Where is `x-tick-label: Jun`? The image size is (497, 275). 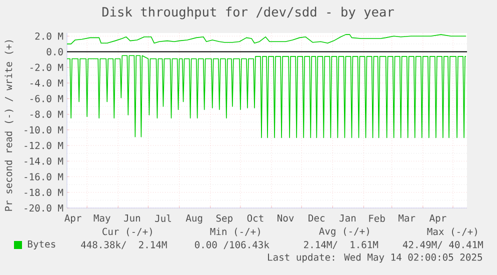 x-tick-label: Jun is located at coordinates (132, 218).